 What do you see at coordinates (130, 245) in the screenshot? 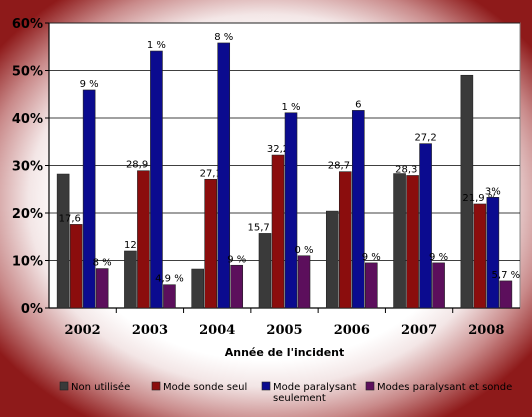
I see `data-label: 12` at bounding box center [130, 245].